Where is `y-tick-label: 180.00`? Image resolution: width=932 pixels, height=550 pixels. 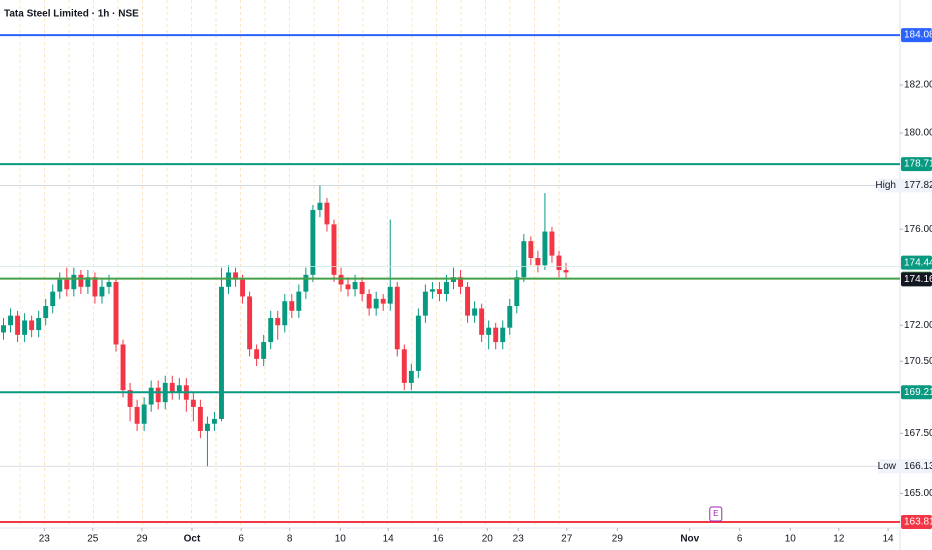 y-tick-label: 180.00 is located at coordinates (918, 133).